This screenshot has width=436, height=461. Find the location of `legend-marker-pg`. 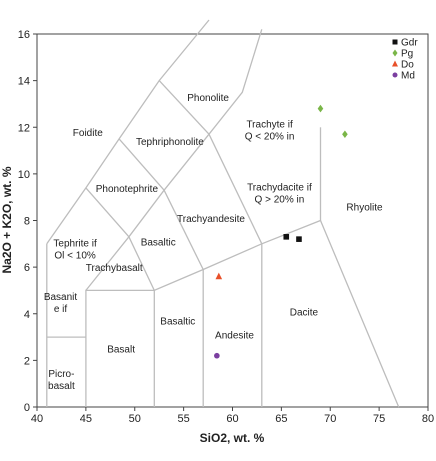

legend-marker-pg is located at coordinates (395, 53).